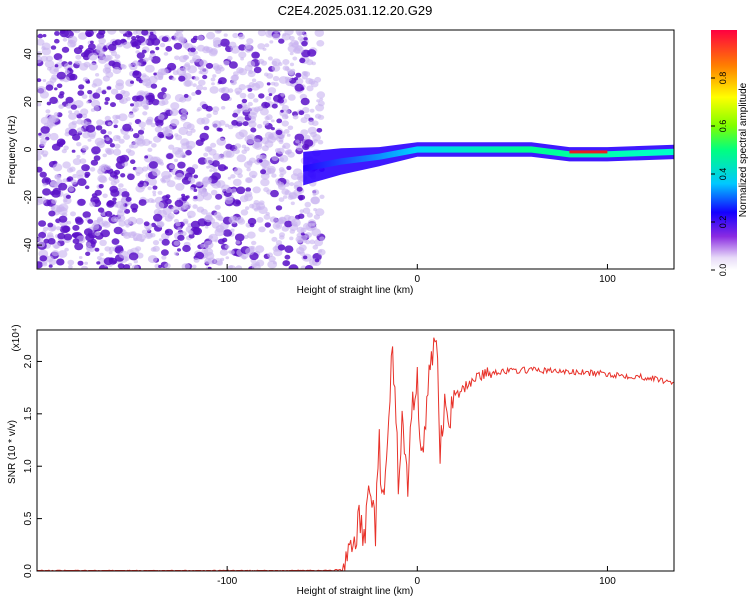  Describe the element at coordinates (28, 466) in the screenshot. I see `y-tick-label: 1.0` at that location.